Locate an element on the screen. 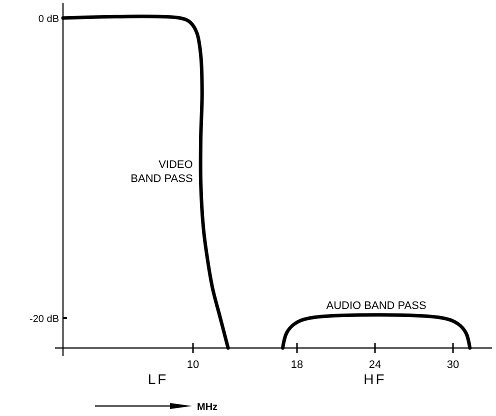  text: LF is located at coordinates (158, 379).